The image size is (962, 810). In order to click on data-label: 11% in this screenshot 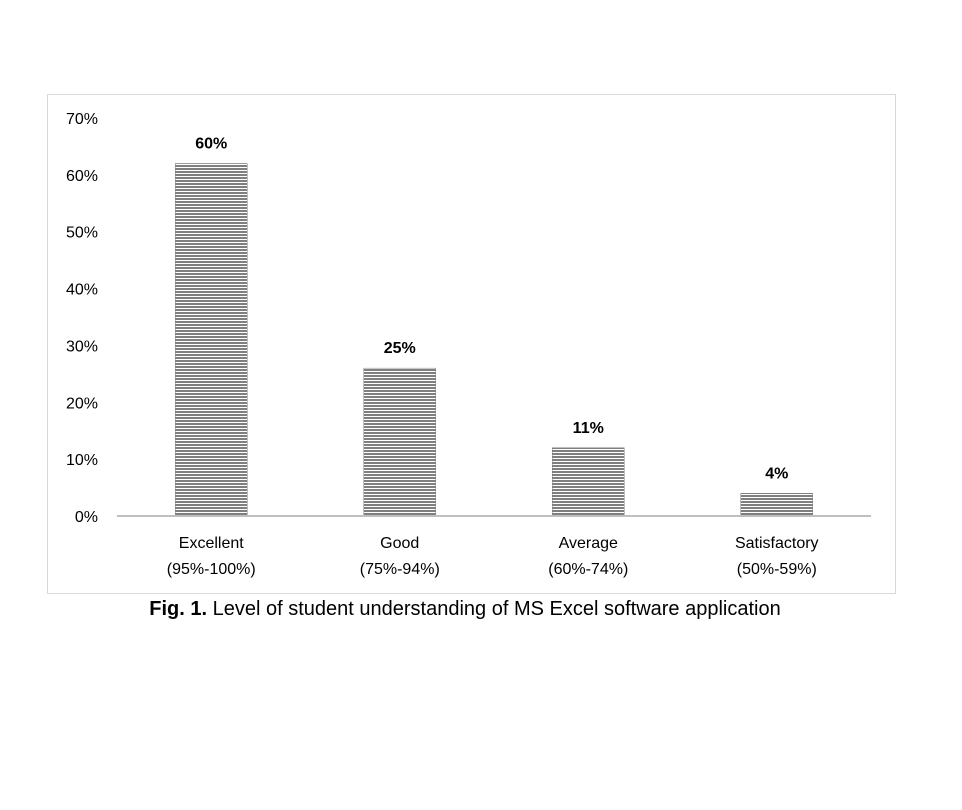, I will do `click(588, 428)`.